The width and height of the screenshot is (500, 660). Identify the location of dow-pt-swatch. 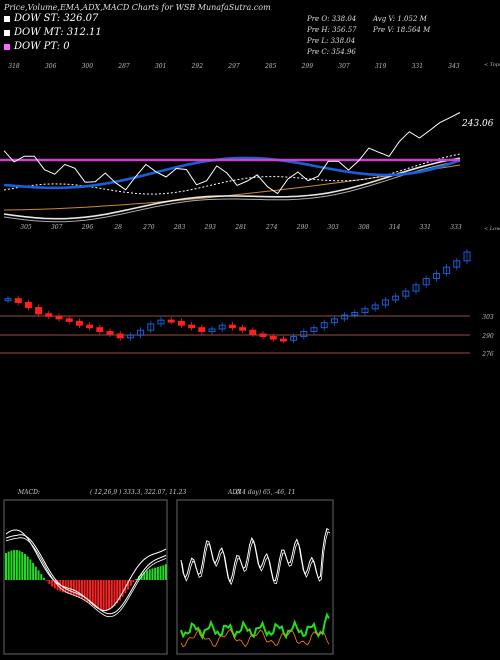
(7, 46).